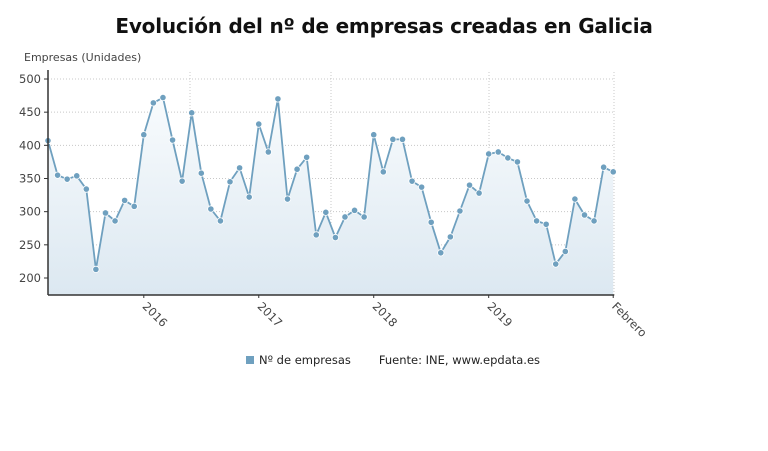 The width and height of the screenshot is (768, 451). What do you see at coordinates (500, 314) in the screenshot?
I see `svg-text: 2019` at bounding box center [500, 314].